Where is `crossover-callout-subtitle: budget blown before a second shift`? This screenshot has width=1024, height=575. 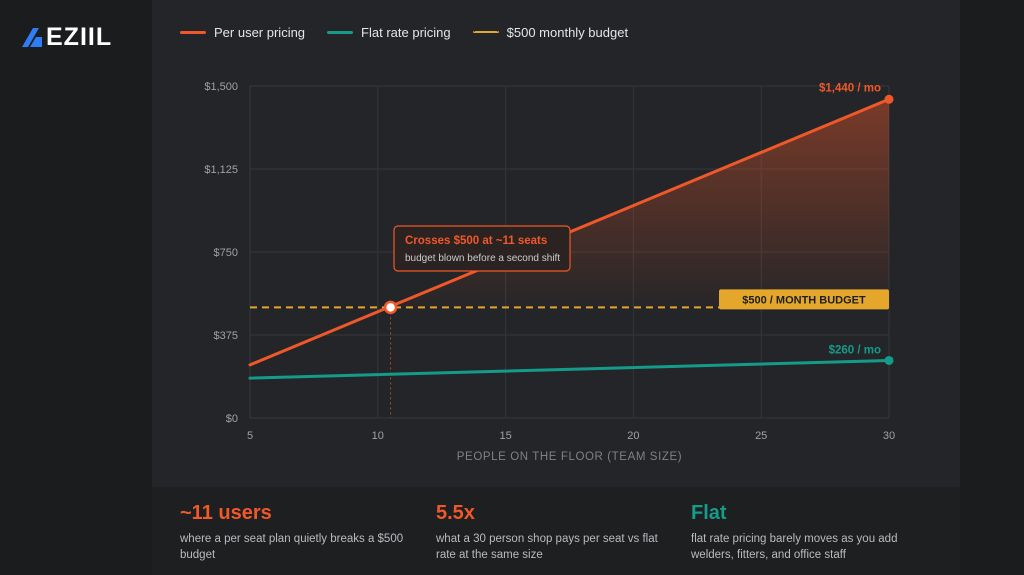
crossover-callout-subtitle: budget blown before a second shift is located at coordinates (482, 258).